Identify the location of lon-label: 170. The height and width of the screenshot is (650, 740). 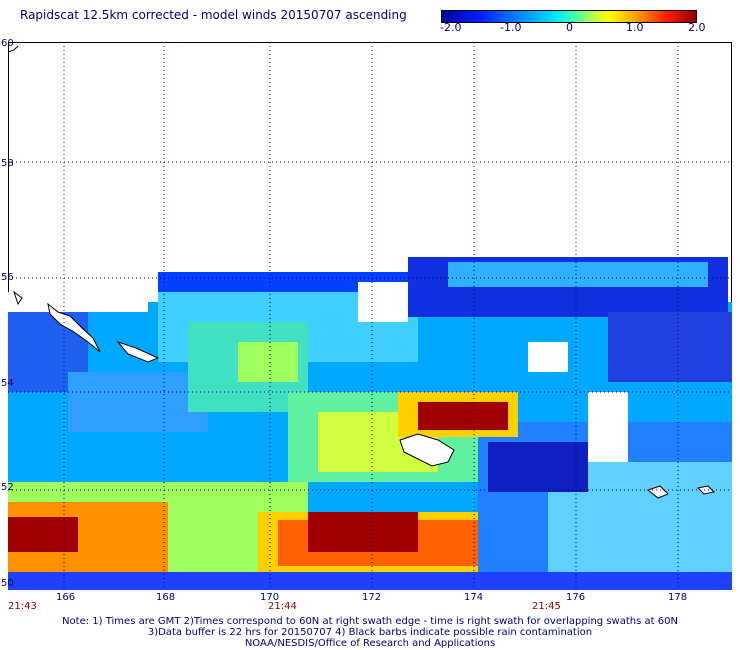
(270, 597).